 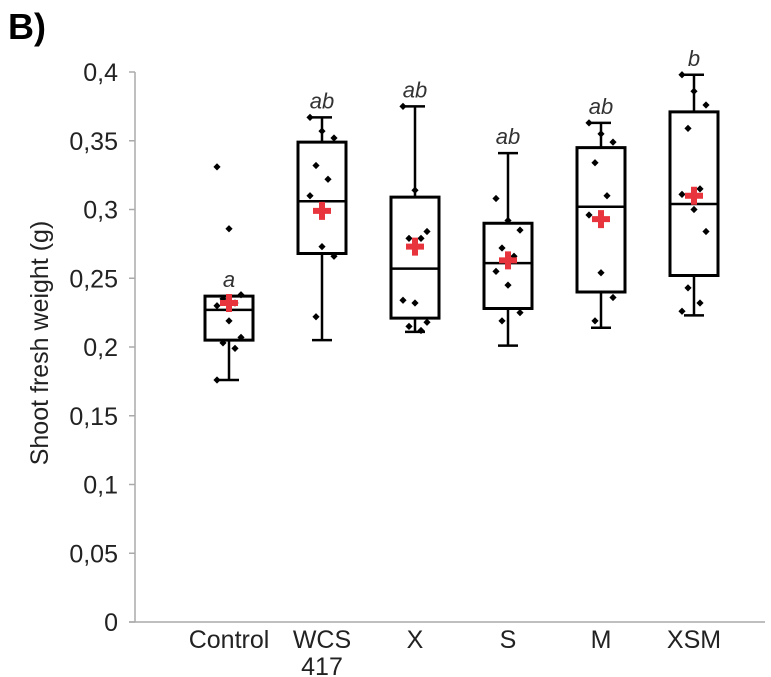 What do you see at coordinates (508, 389) in the screenshot?
I see `box-group: ab S` at bounding box center [508, 389].